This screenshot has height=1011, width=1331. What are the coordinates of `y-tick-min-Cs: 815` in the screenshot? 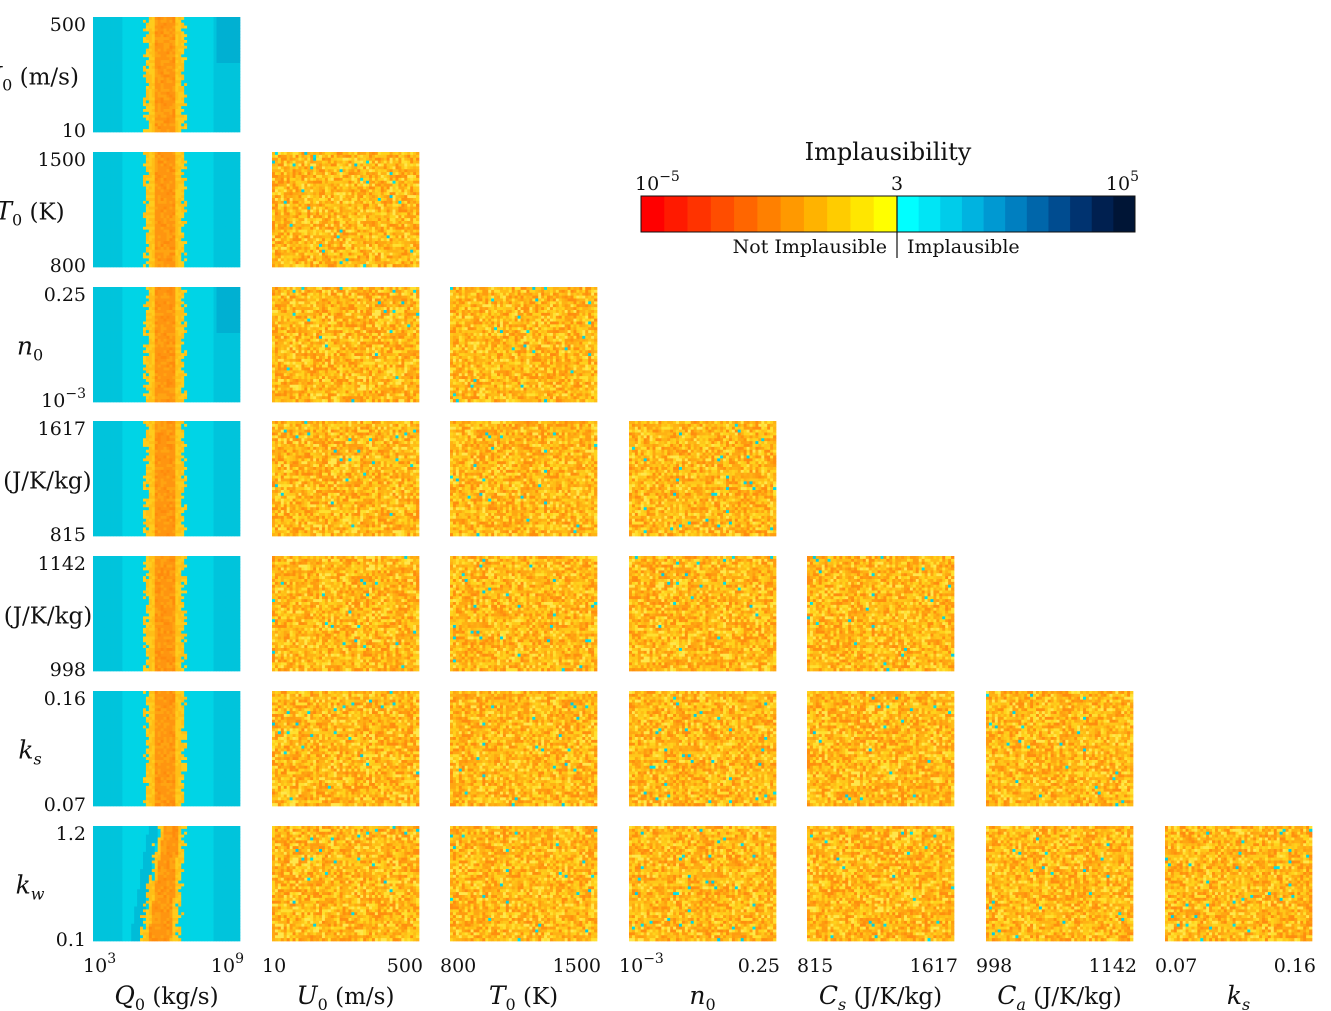 It's located at (68, 535).